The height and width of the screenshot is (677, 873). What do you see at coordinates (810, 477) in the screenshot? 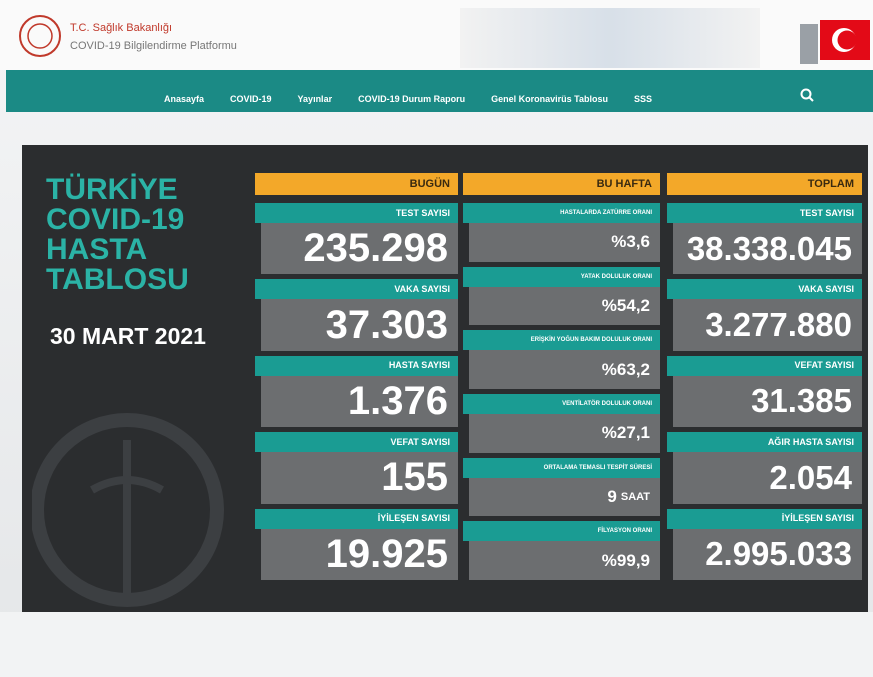
I see `value: 2.054` at bounding box center [810, 477].